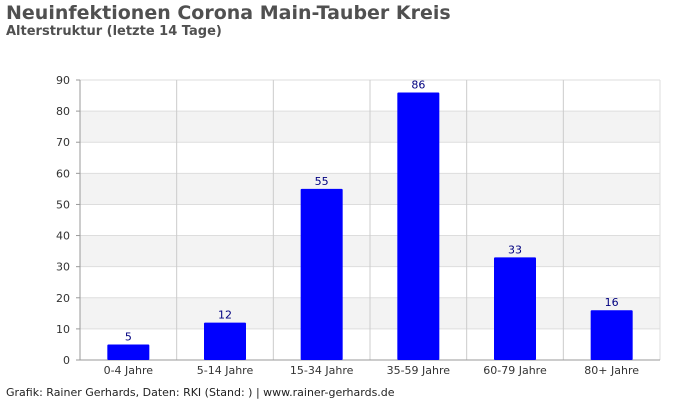 This screenshot has width=700, height=400. I want to click on y-tick-label: 80, so click(63, 111).